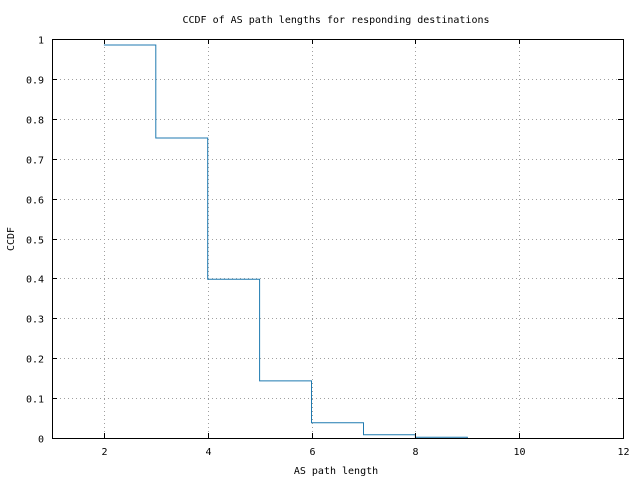  Describe the element at coordinates (11, 239) in the screenshot. I see `y-axis-label: CCDF` at that location.